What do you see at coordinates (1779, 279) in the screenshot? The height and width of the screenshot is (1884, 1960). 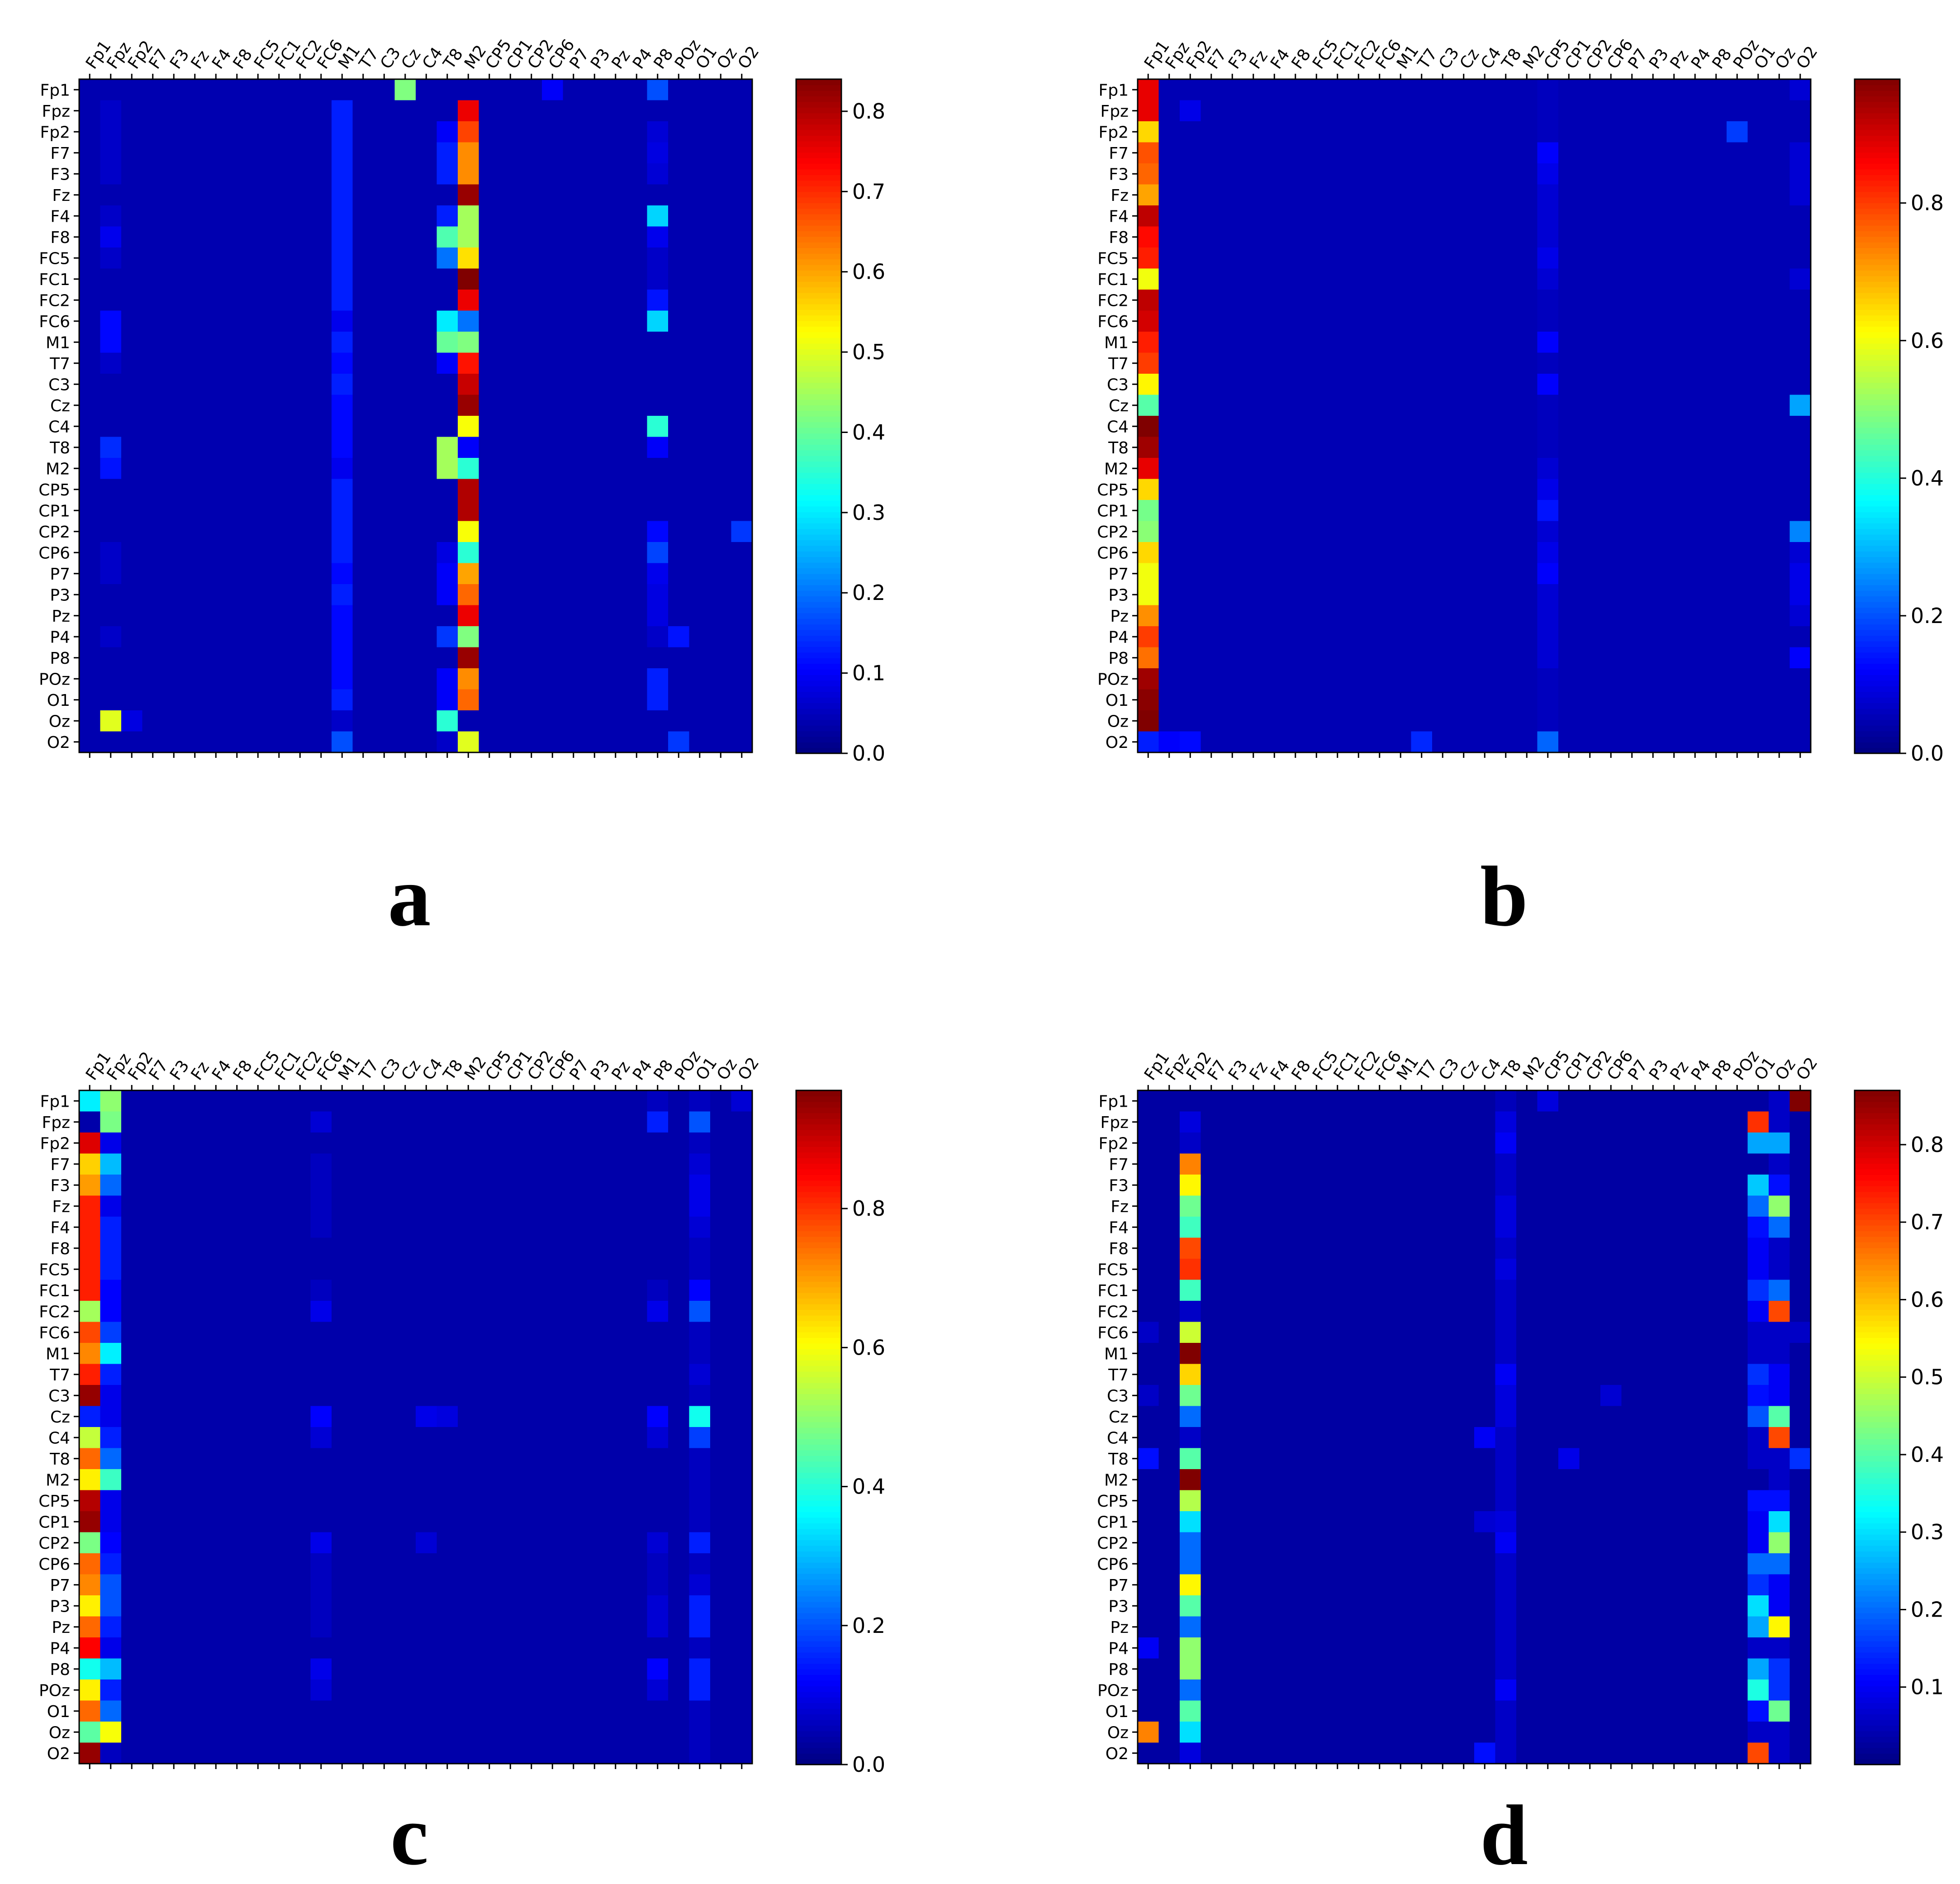 I see `heatmap-cell-FC1-Oz` at bounding box center [1779, 279].